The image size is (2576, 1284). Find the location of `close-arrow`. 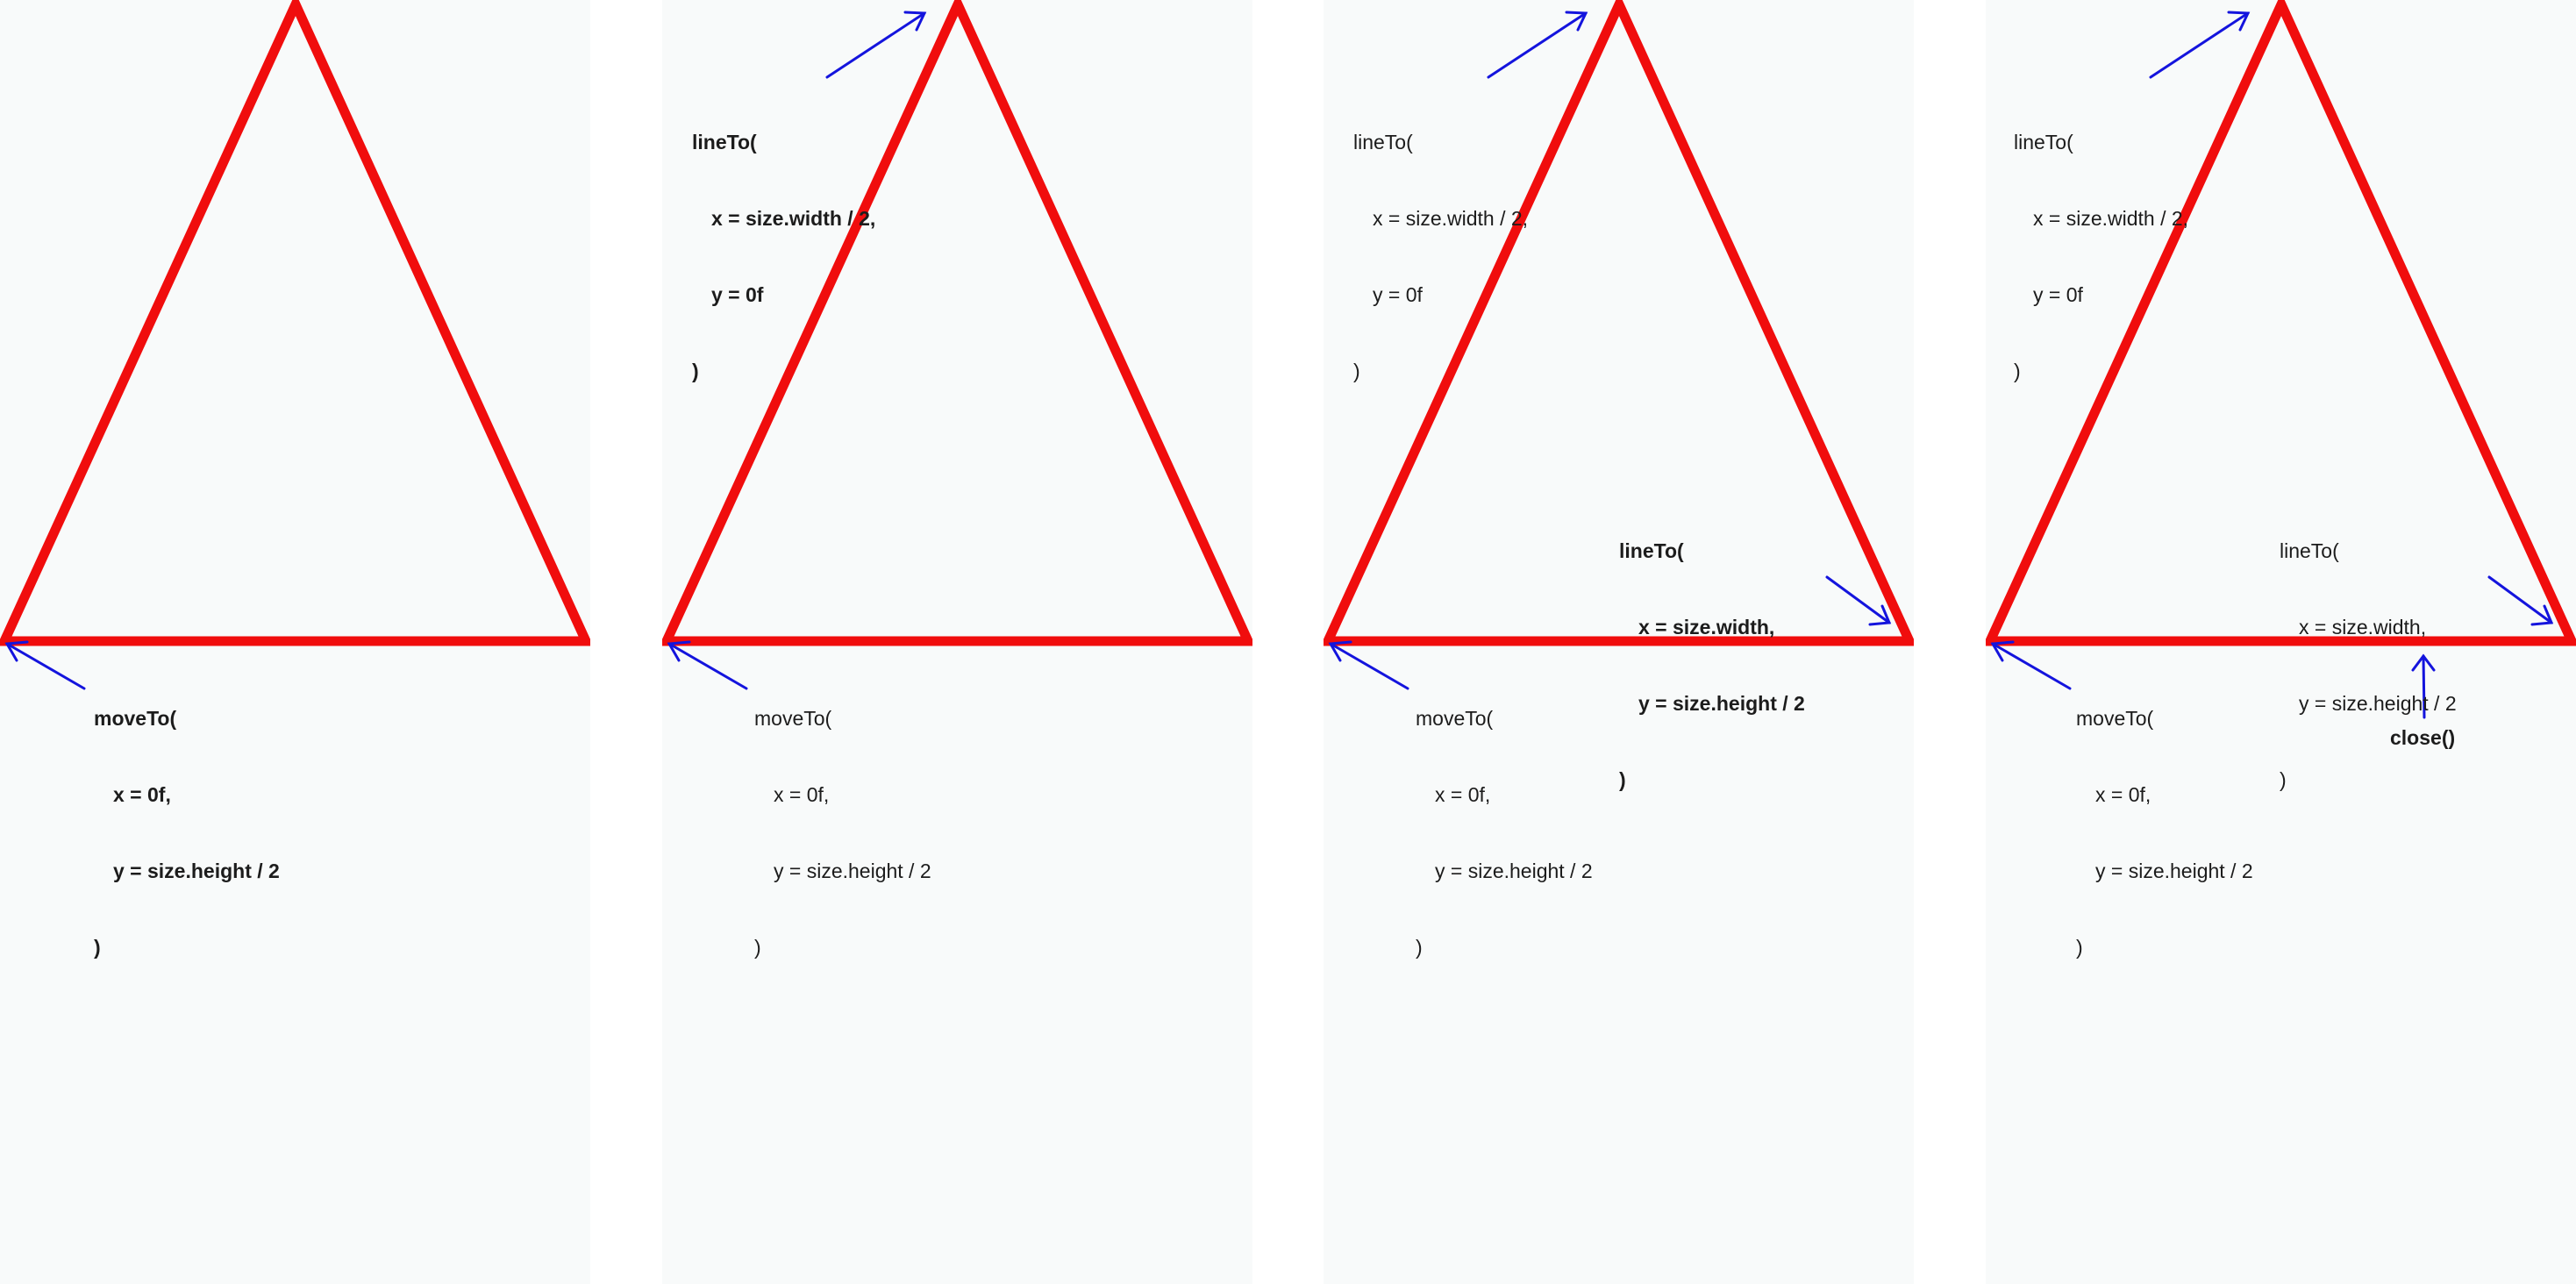

close-arrow is located at coordinates (2423, 686).